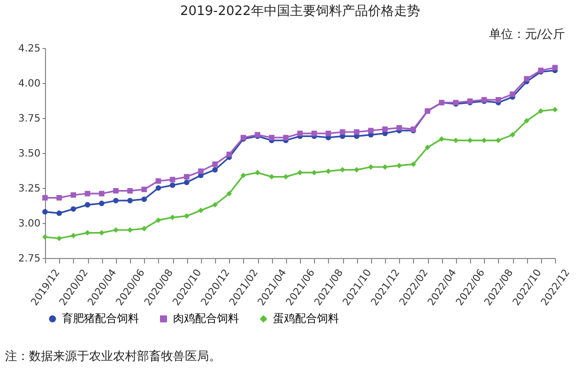 The image size is (585, 370). I want to click on y-tick-label: 3.75, so click(29, 119).